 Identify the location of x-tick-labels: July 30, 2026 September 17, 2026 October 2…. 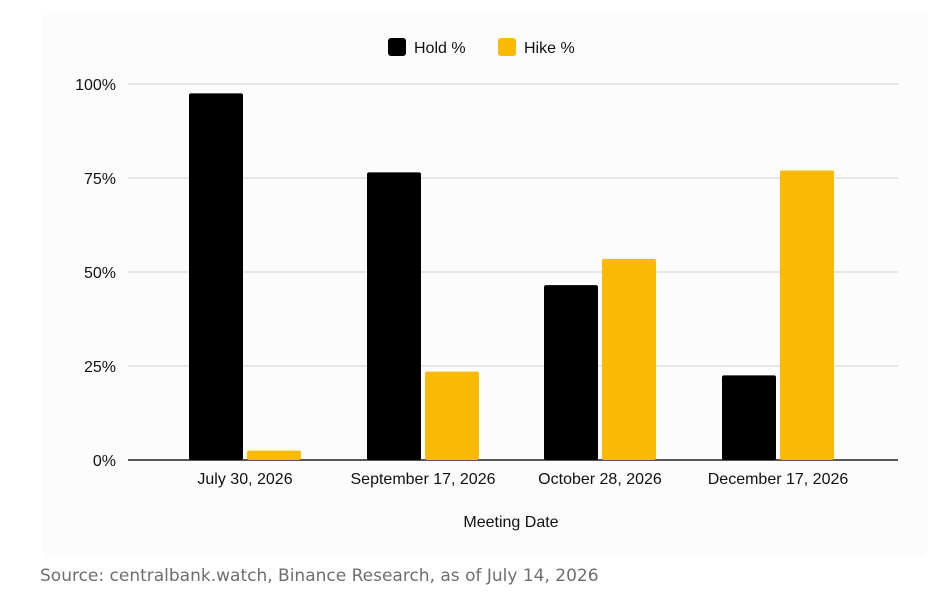
(522, 479).